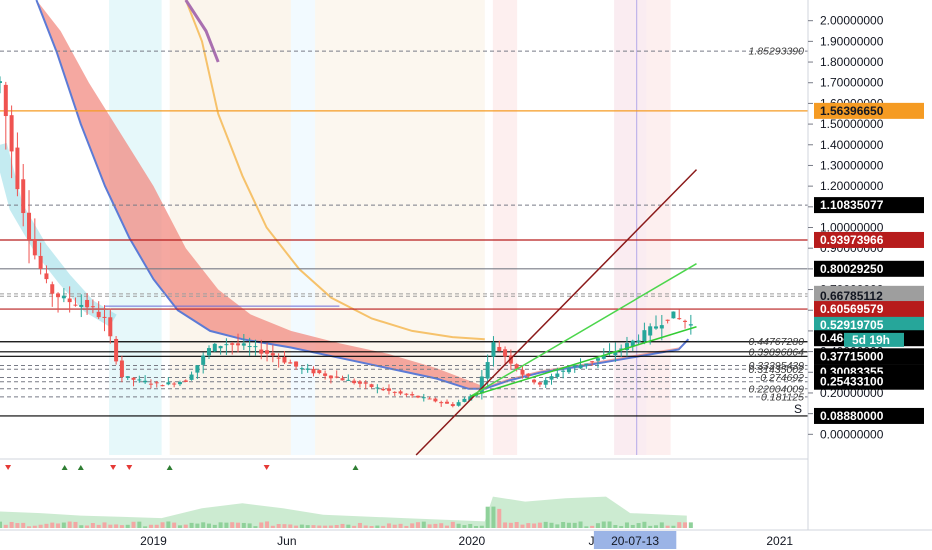 Image resolution: width=932 pixels, height=550 pixels. I want to click on price-tag-label: 0.66785112, so click(851, 296).